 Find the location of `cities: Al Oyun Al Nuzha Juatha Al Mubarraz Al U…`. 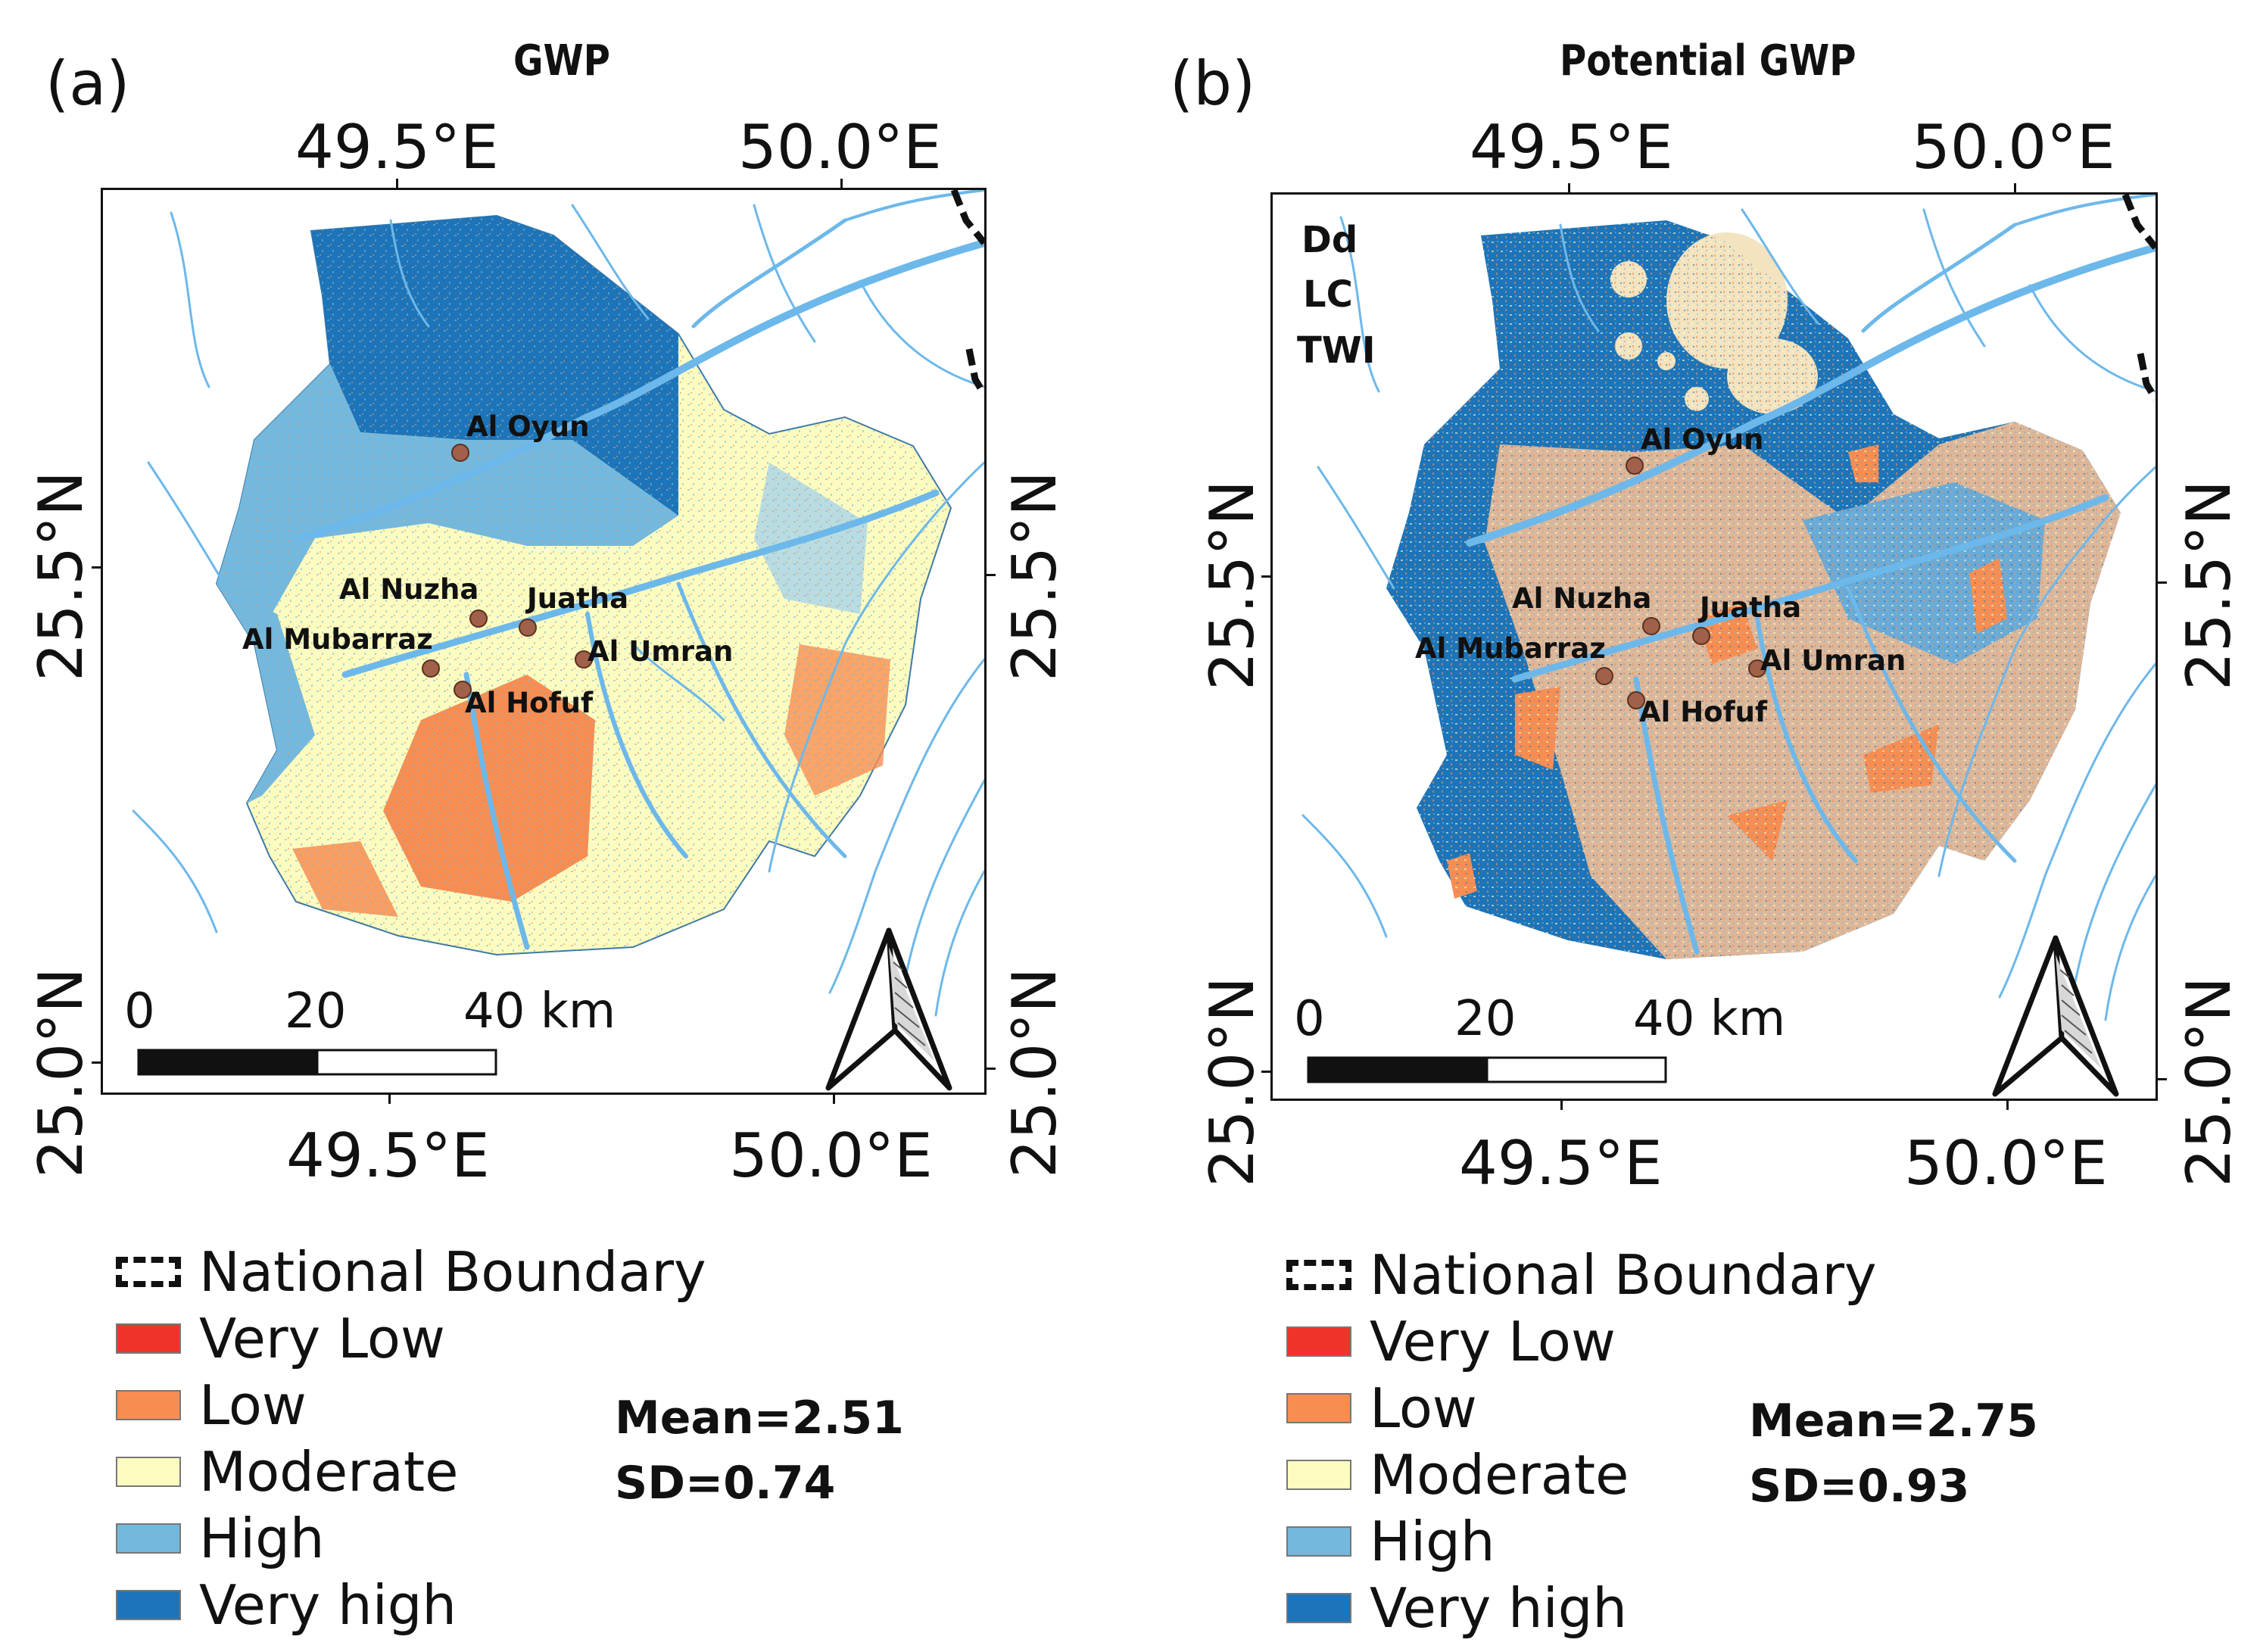

cities: Al Oyun Al Nuzha Juatha Al Mubarraz Al U… is located at coordinates (487, 564).